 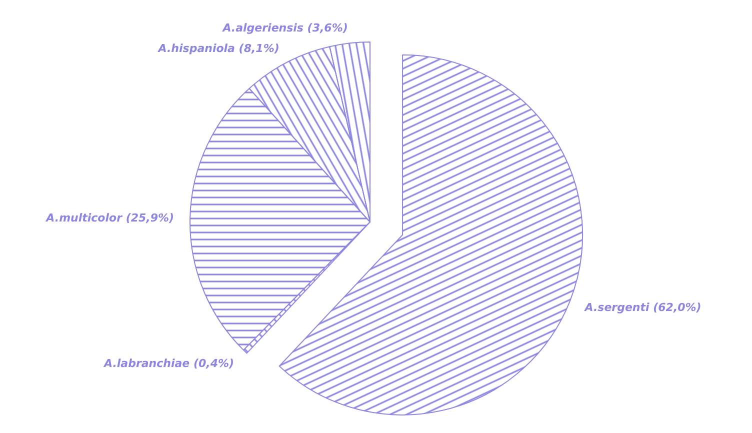 I want to click on slice-label: A.algeriensis (3,6%), so click(x=285, y=27).